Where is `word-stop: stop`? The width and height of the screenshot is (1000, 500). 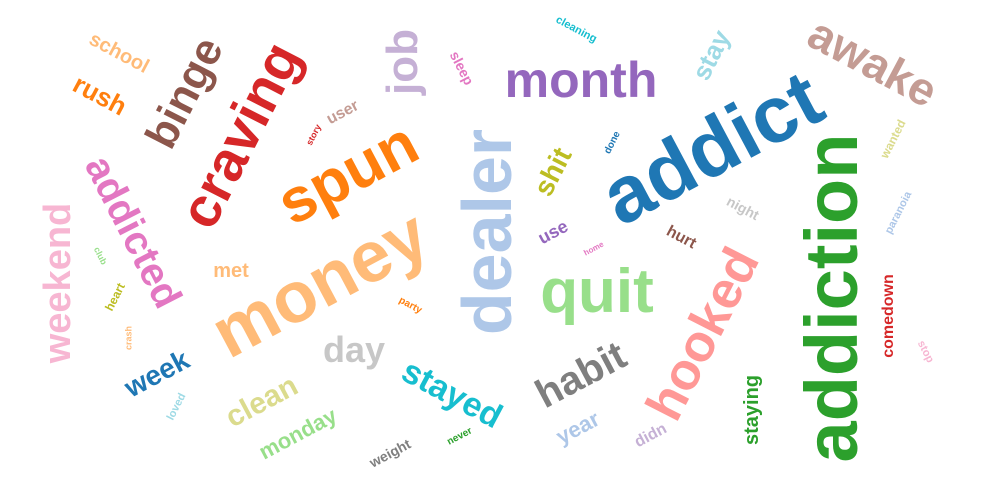 word-stop: stop is located at coordinates (925, 351).